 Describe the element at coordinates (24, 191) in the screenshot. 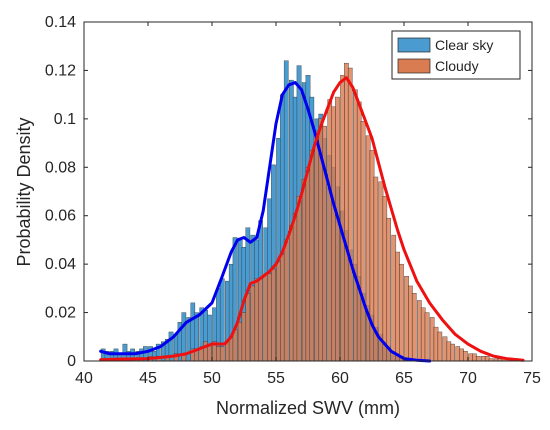

I see `y-axis-label: Probability Density` at that location.